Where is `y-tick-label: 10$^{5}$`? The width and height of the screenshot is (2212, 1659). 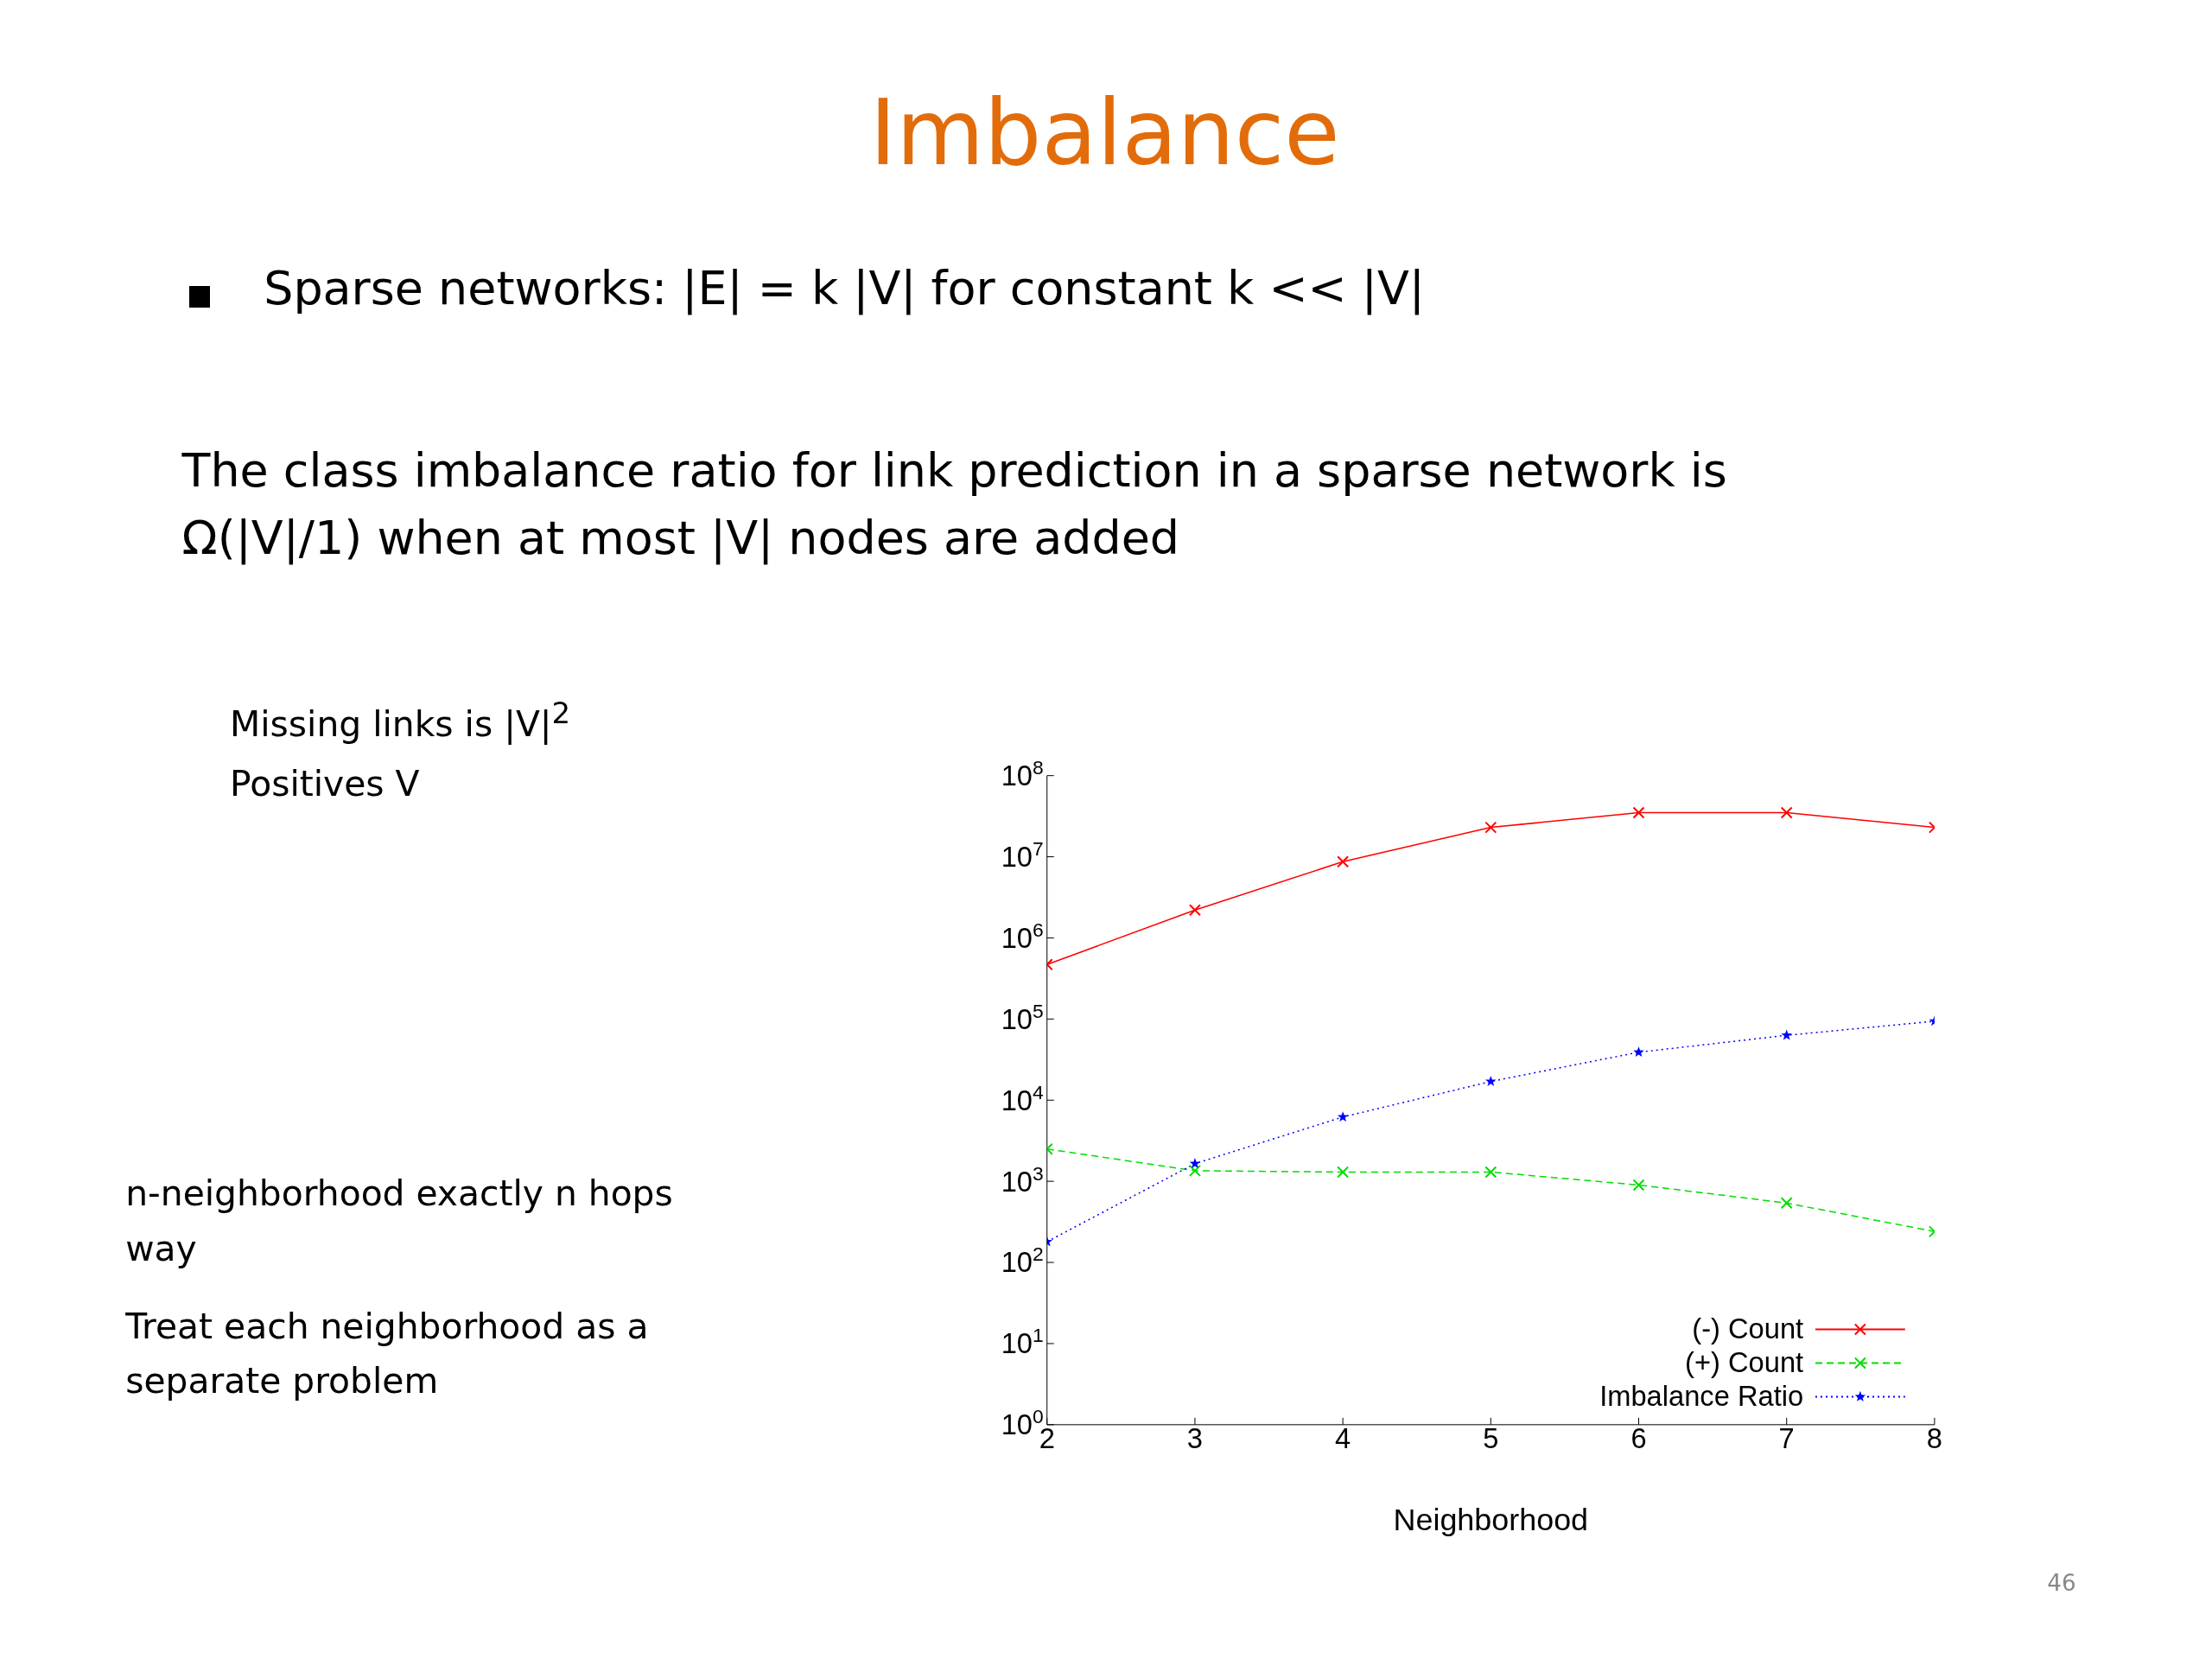 y-tick-label: 10$^{5}$ is located at coordinates (1022, 1018).